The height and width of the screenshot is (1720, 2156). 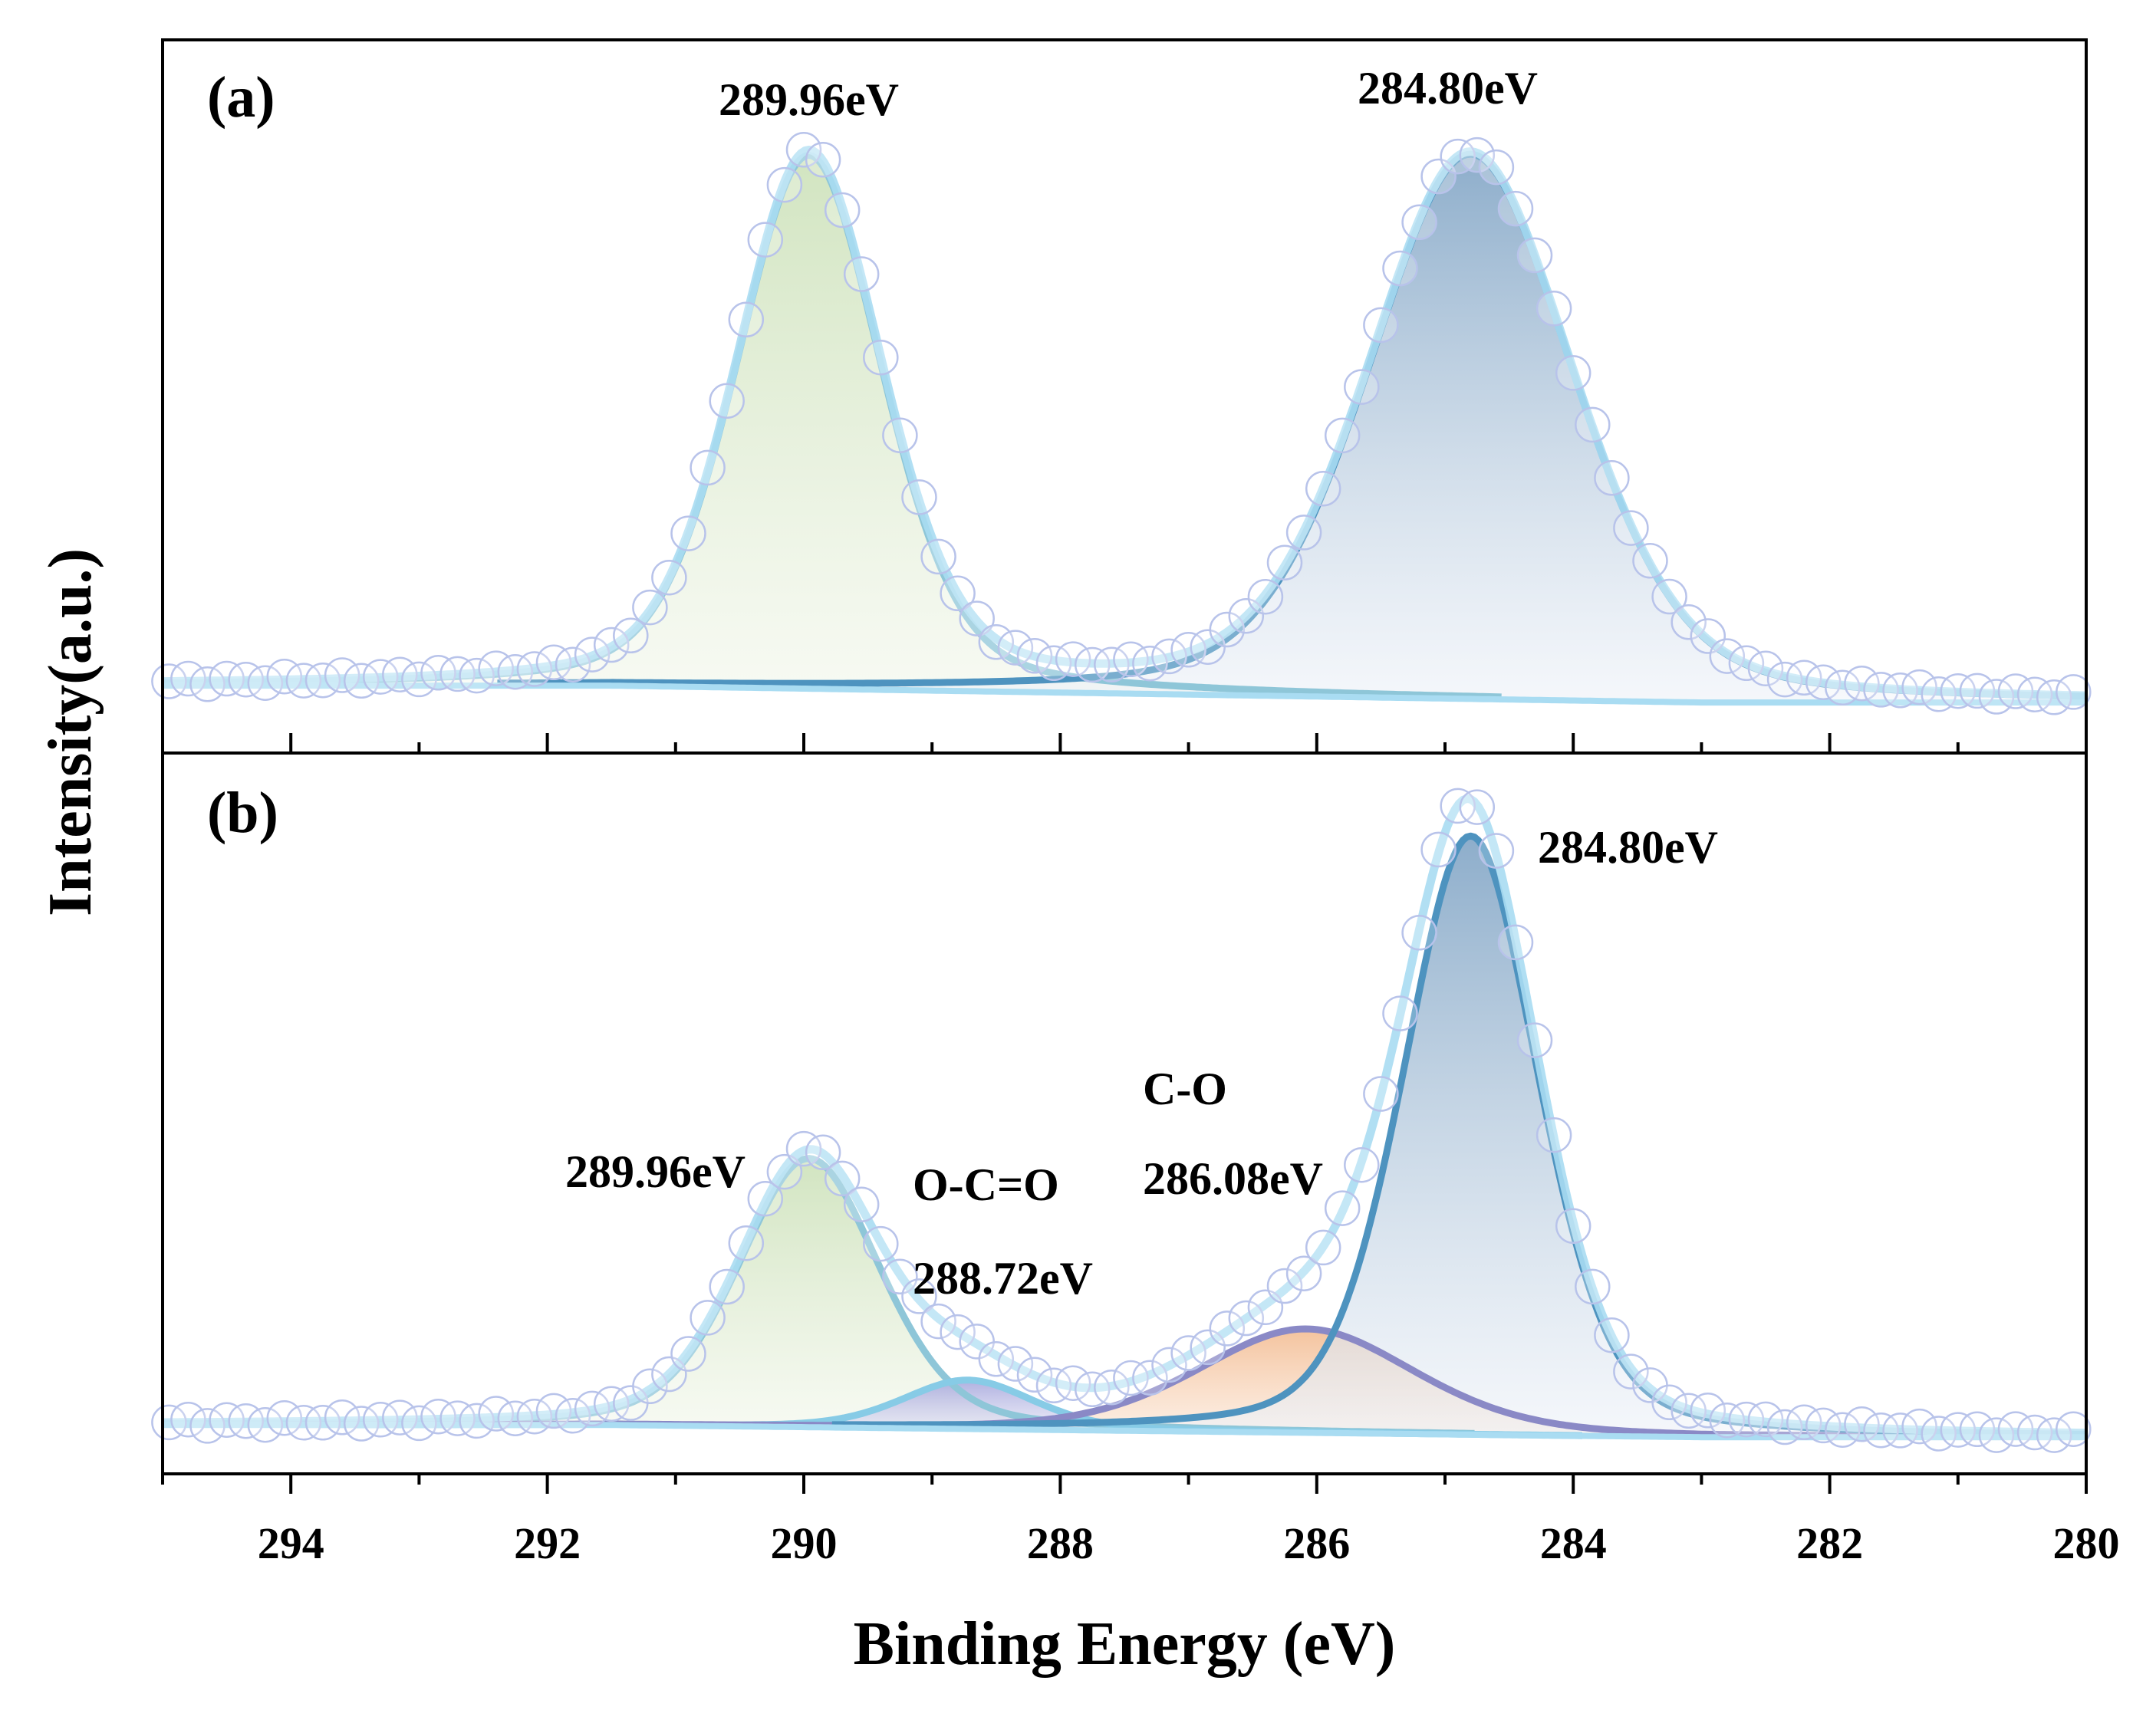 I want to click on x-tick-label: 288, so click(x=1060, y=1543).